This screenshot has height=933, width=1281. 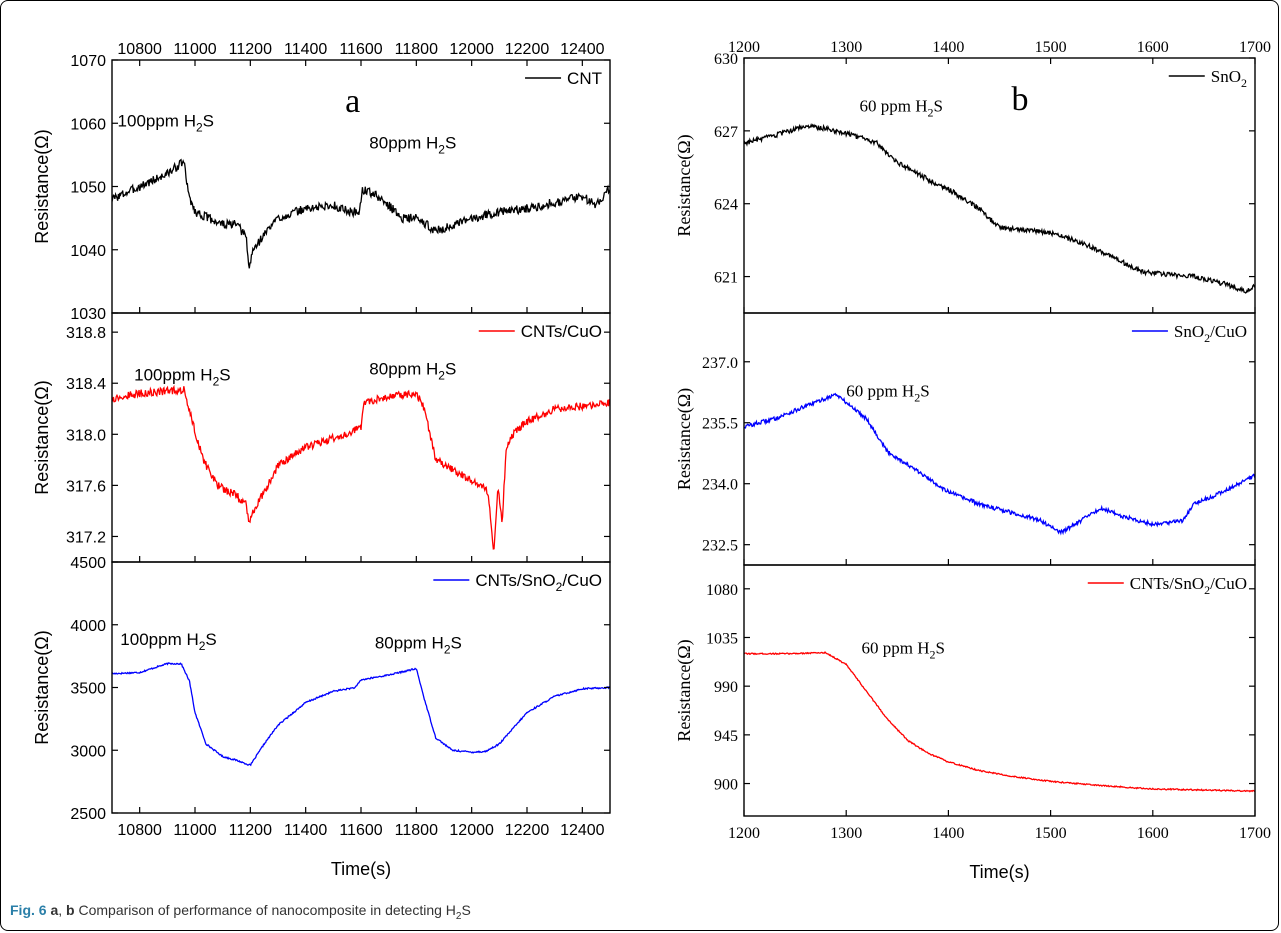 What do you see at coordinates (846, 833) in the screenshot?
I see `x-tick-label: 1300` at bounding box center [846, 833].